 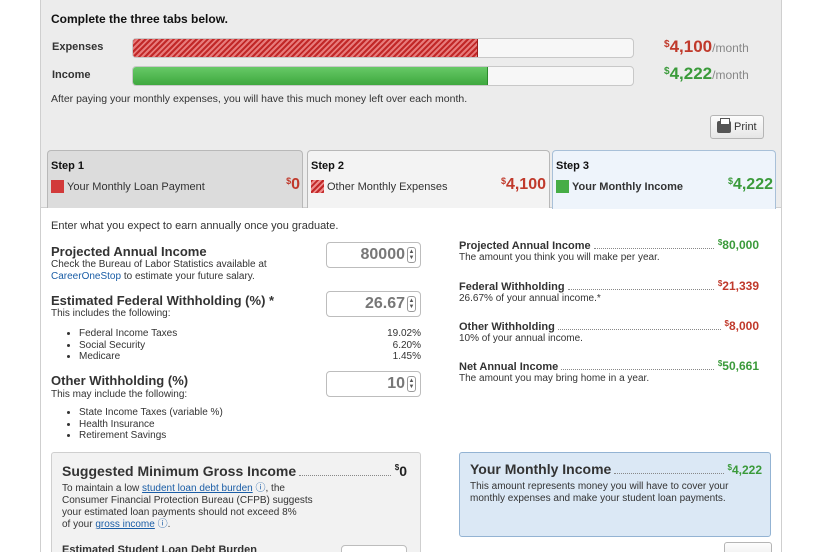 What do you see at coordinates (136, 186) in the screenshot?
I see `tab-label: Your Monthly Loan Payment` at bounding box center [136, 186].